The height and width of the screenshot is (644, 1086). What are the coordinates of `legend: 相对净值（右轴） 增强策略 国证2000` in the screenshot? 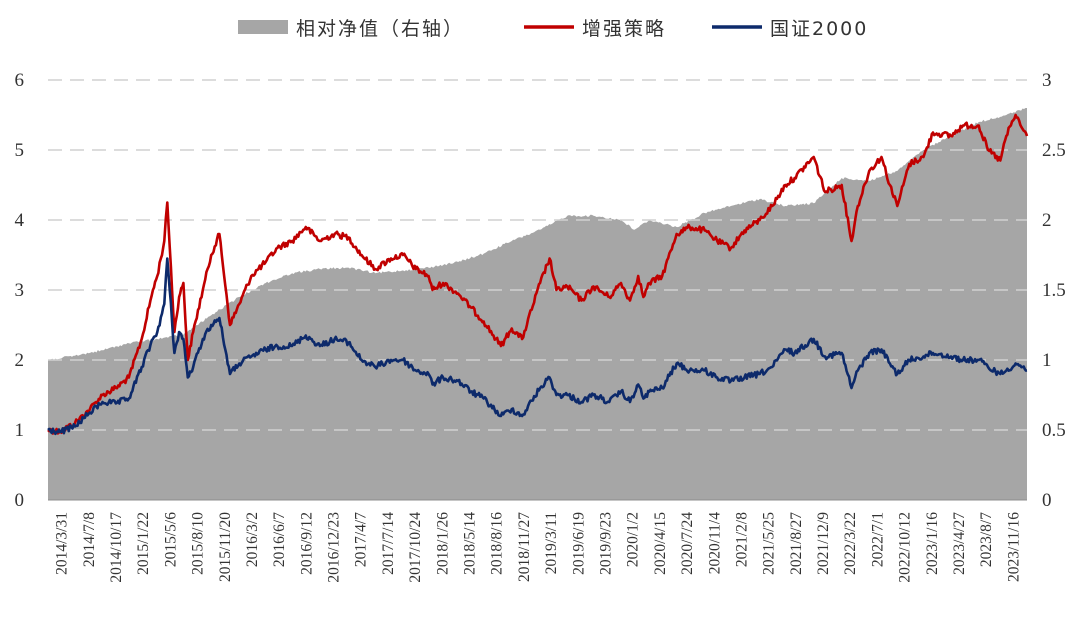 It's located at (553, 29).